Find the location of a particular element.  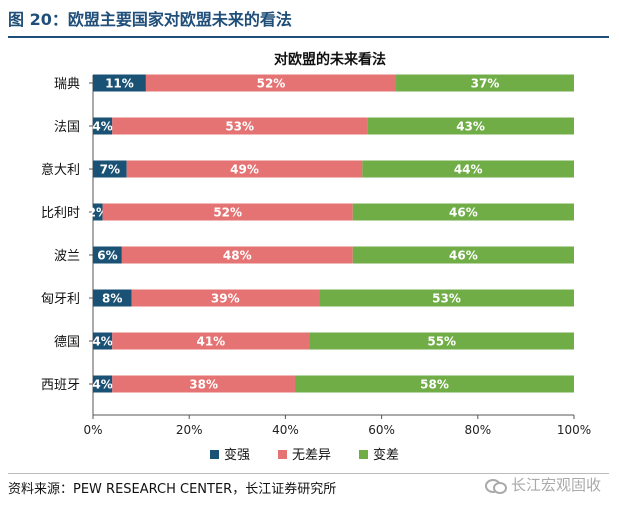

category-label: 德国 is located at coordinates (67, 342).